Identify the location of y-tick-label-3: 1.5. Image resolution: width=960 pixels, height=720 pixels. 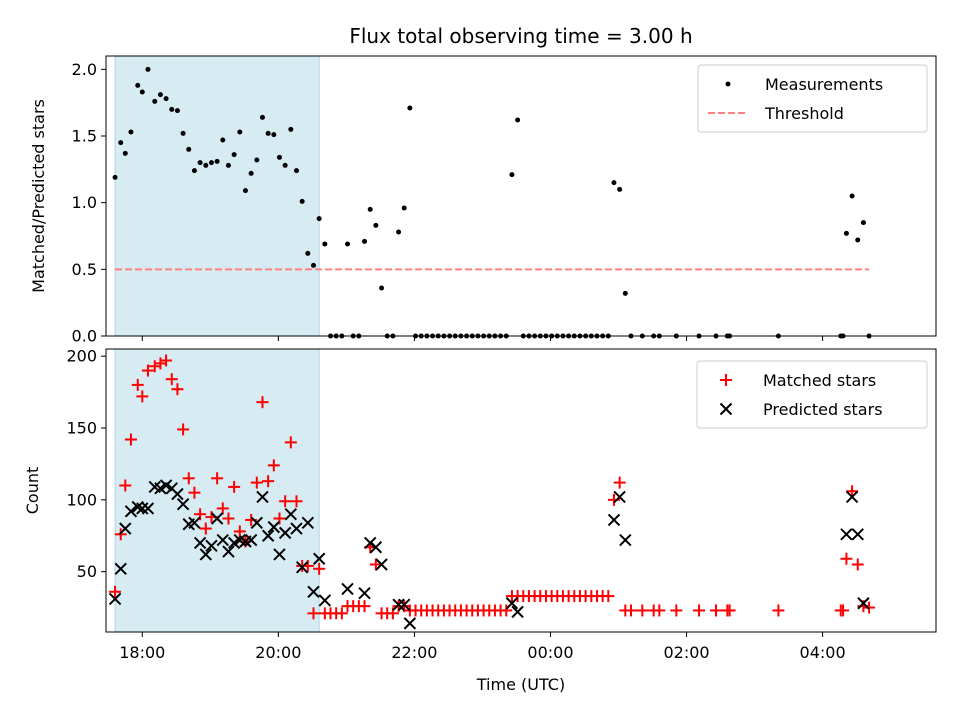
(84, 136).